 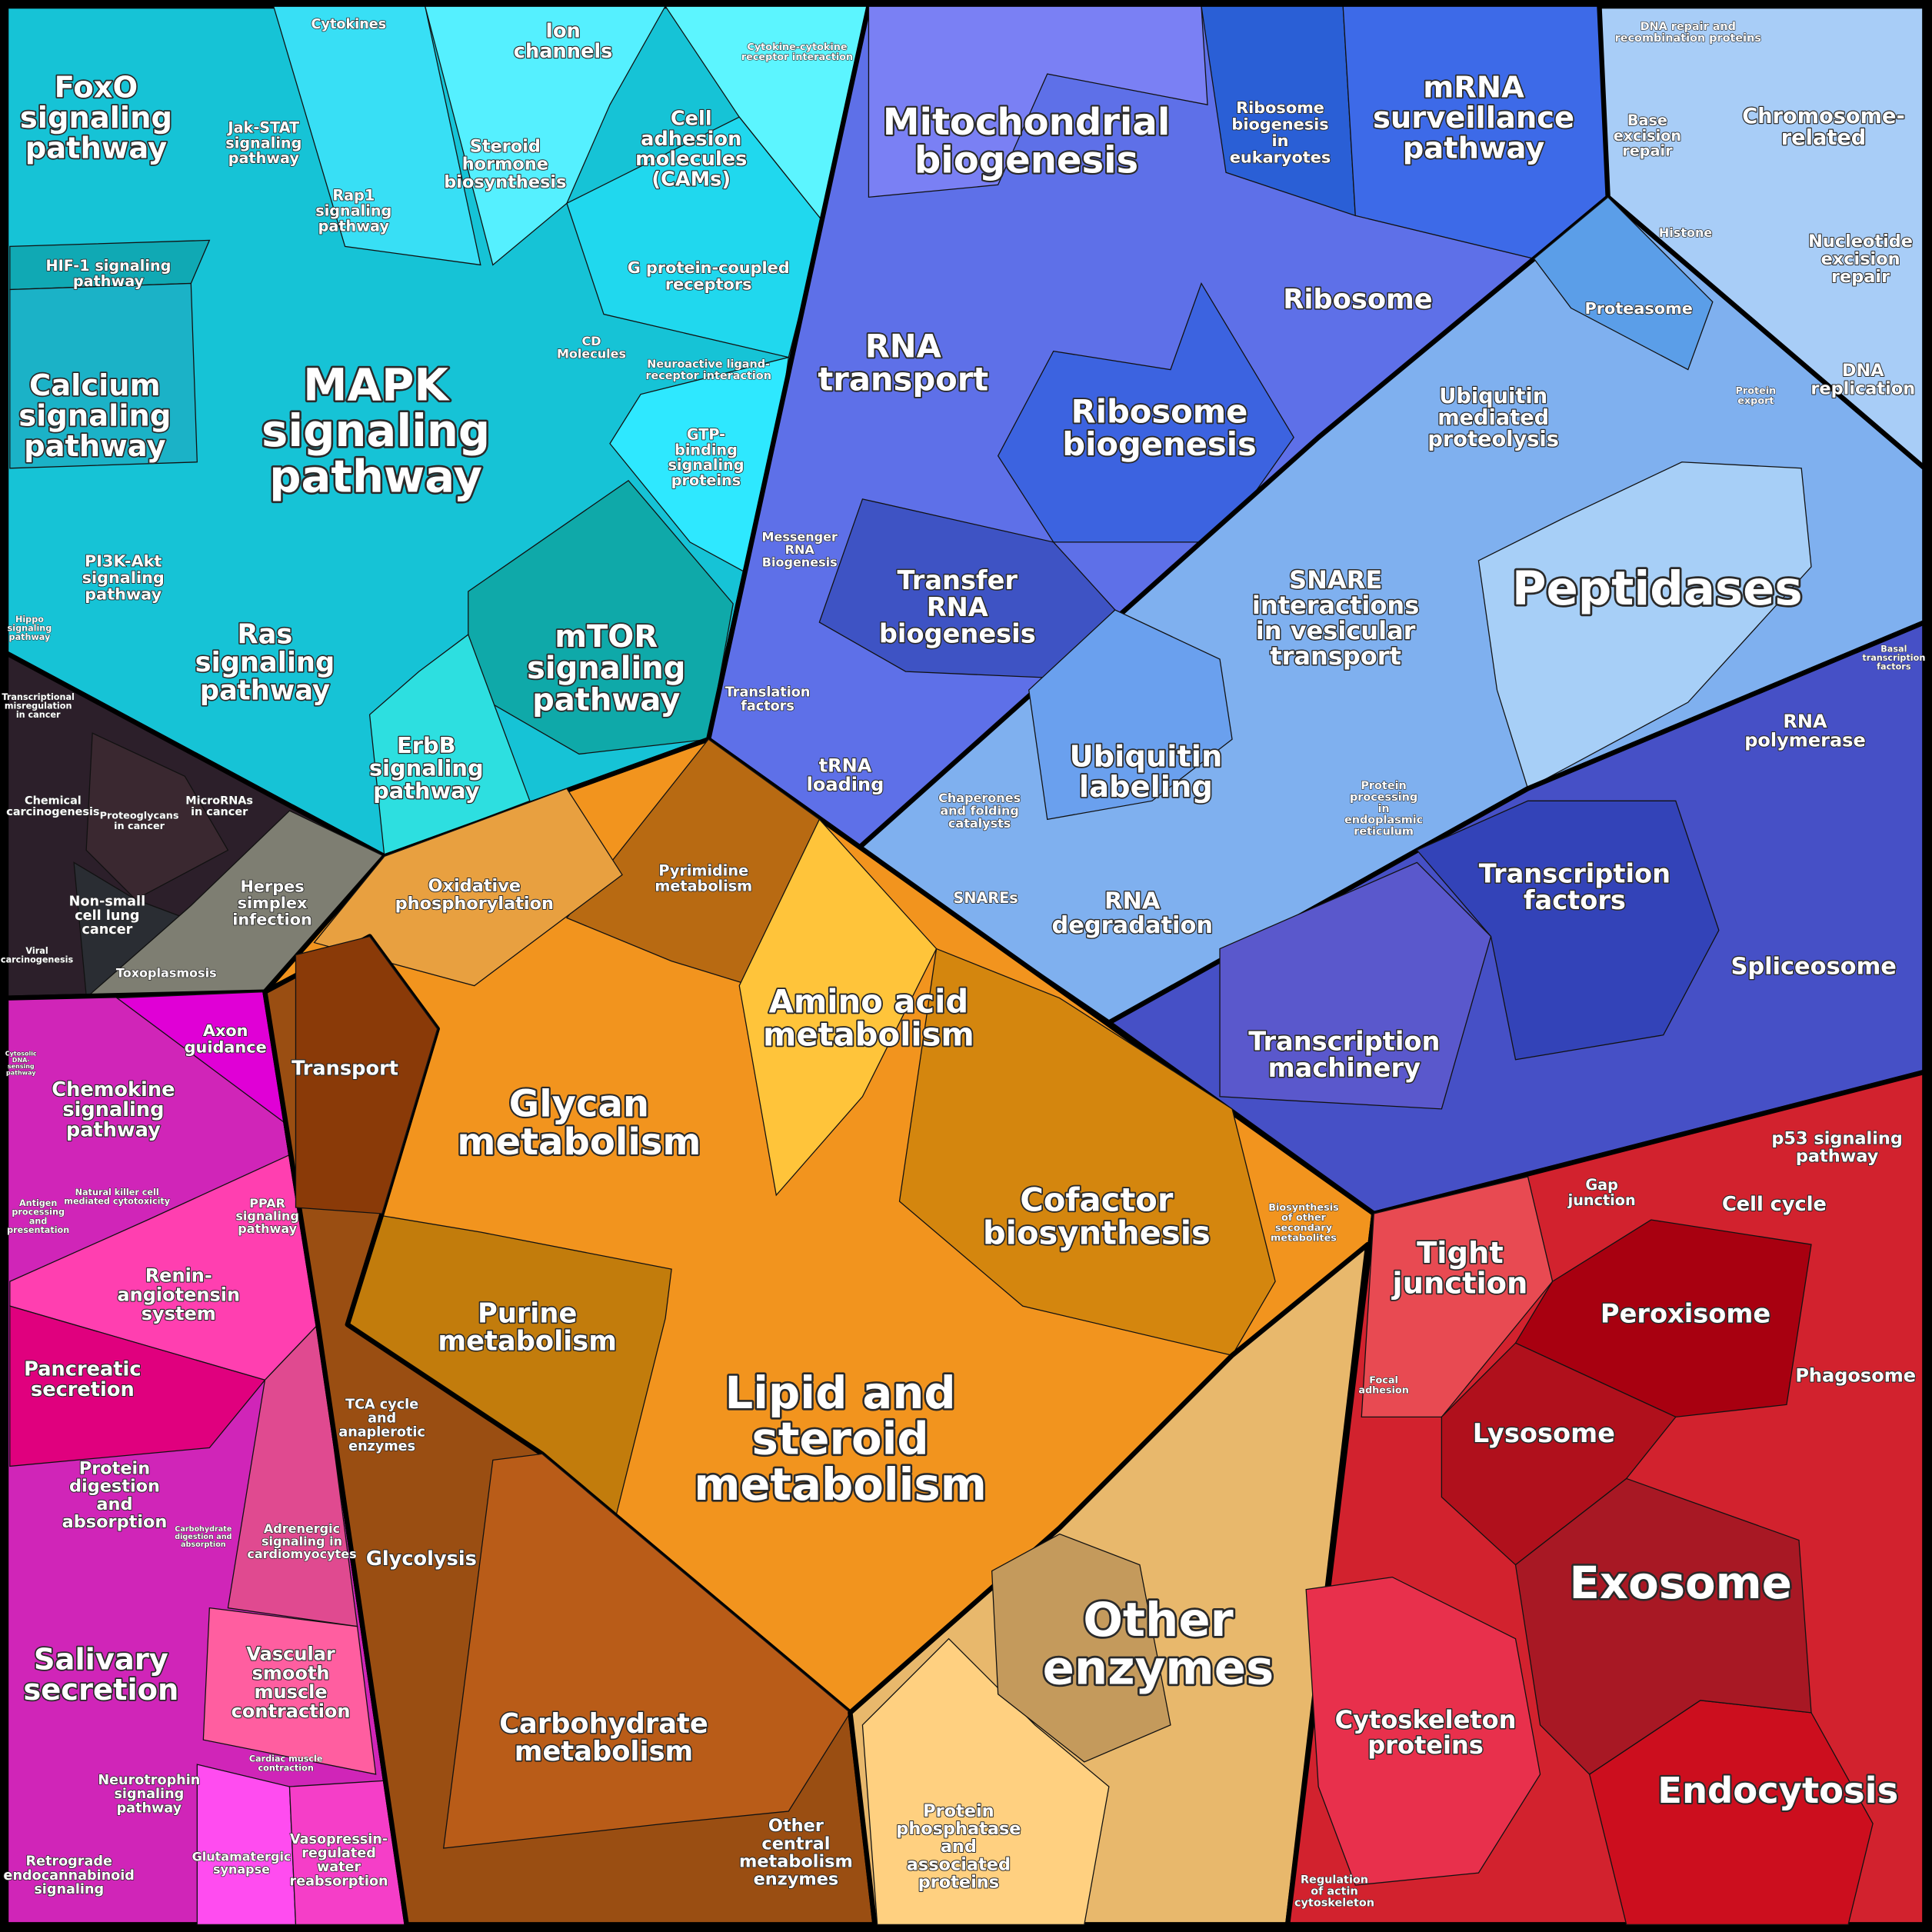 I want to click on region-label: Gap junction, so click(x=1601, y=1192).